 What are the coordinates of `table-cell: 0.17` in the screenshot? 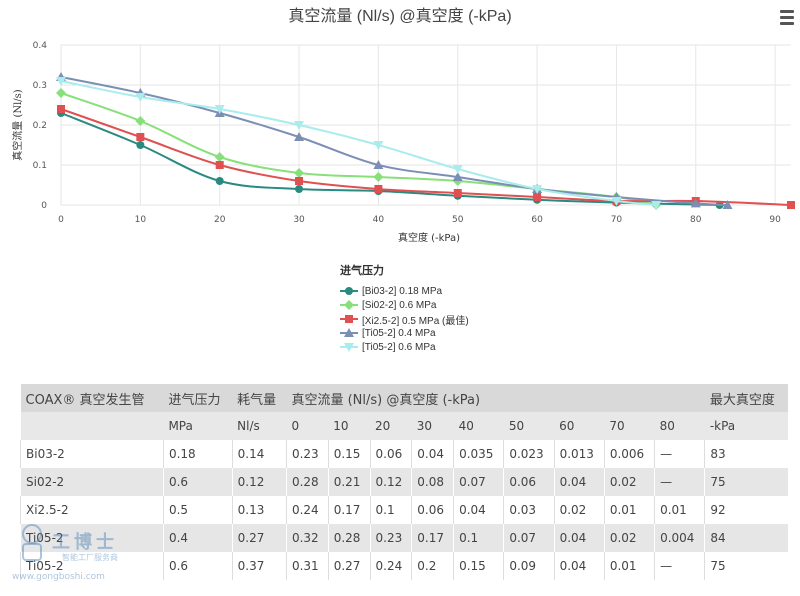 It's located at (348, 510).